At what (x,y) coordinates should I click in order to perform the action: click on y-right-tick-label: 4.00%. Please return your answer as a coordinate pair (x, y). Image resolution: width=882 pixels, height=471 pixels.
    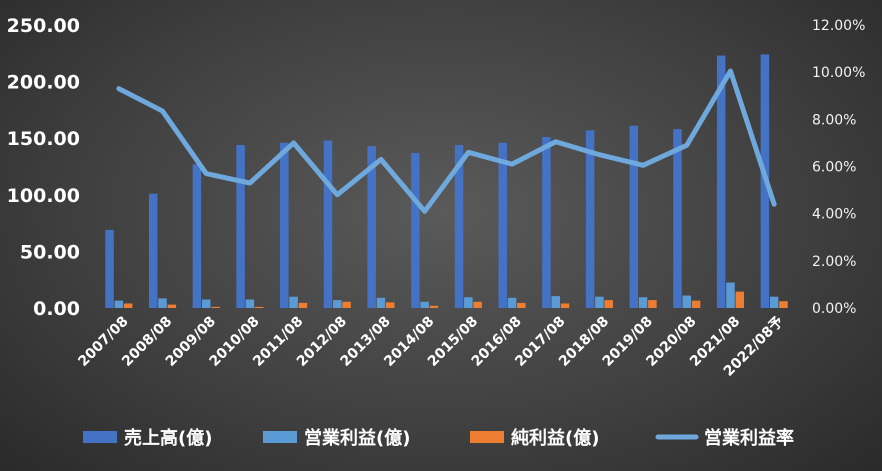
    Looking at the image, I should click on (834, 215).